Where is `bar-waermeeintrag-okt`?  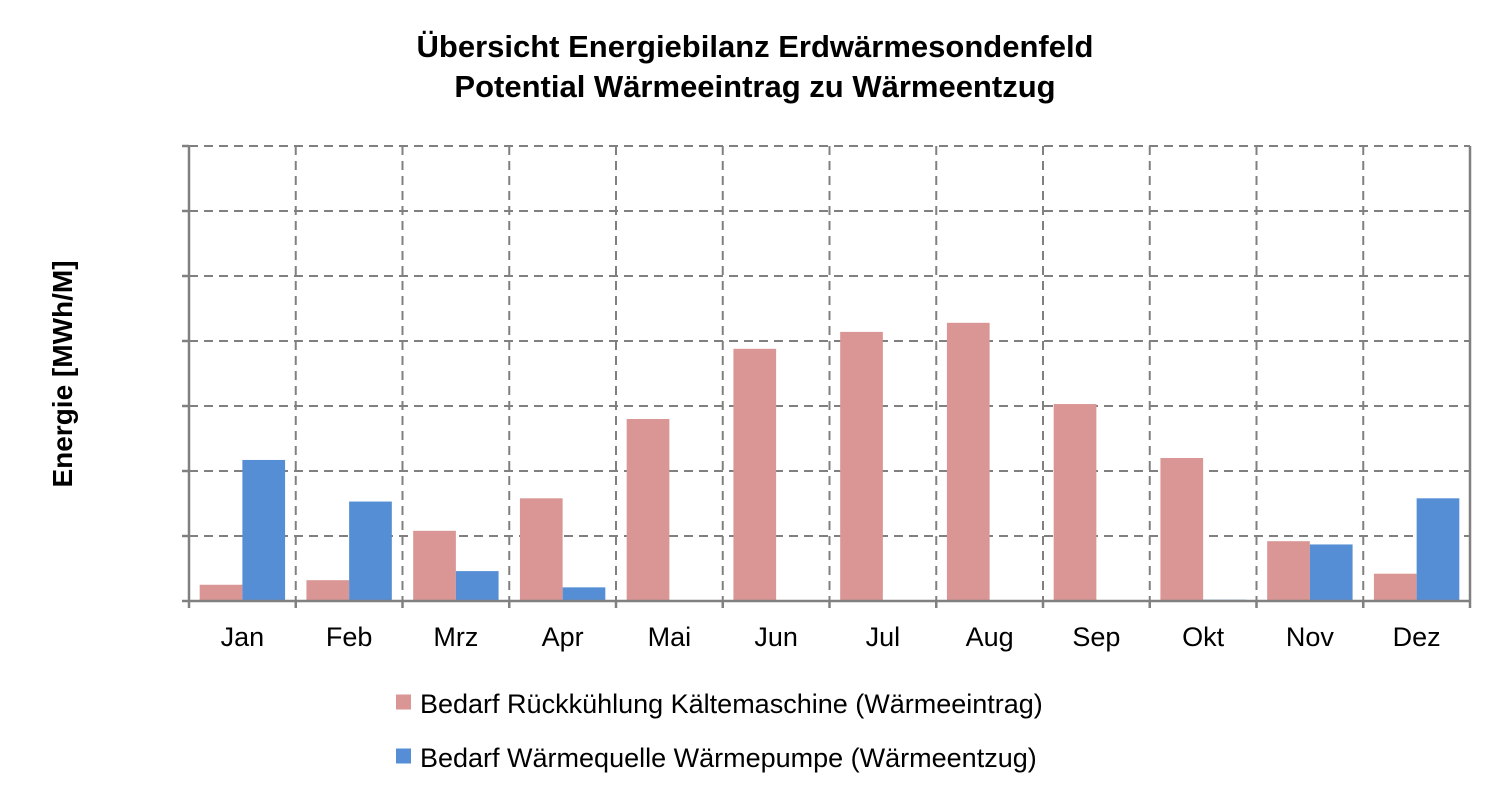 bar-waermeeintrag-okt is located at coordinates (1182, 529).